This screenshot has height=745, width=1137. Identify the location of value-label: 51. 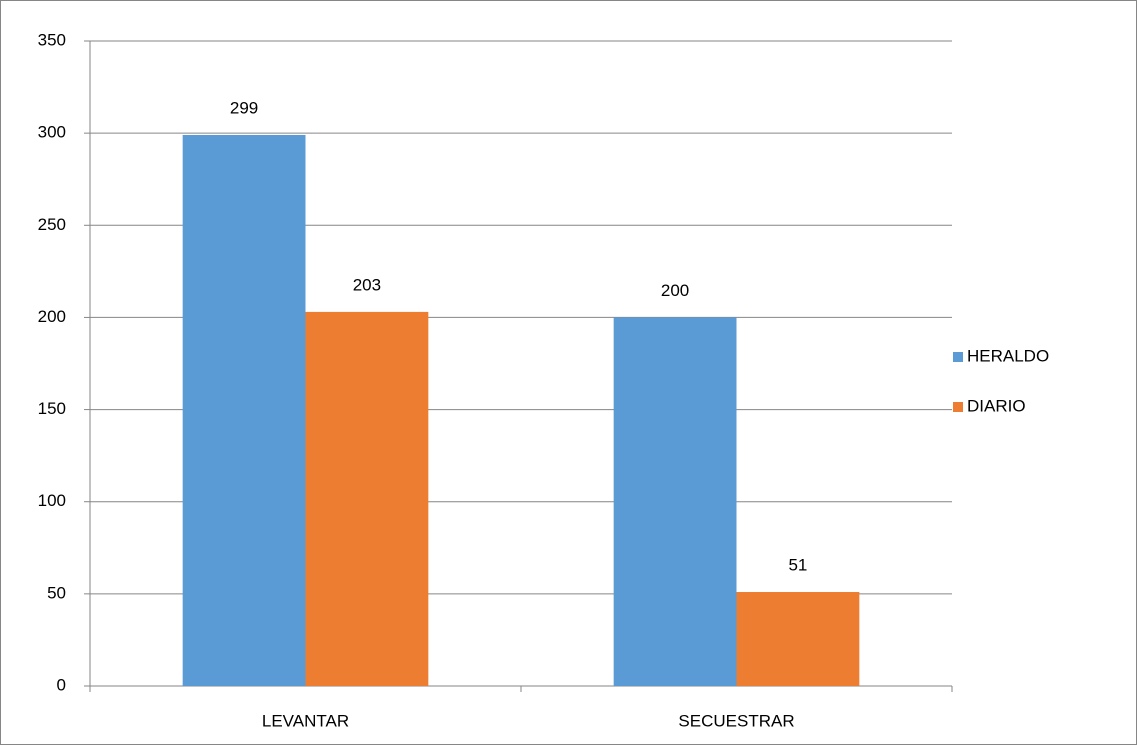
(797, 564).